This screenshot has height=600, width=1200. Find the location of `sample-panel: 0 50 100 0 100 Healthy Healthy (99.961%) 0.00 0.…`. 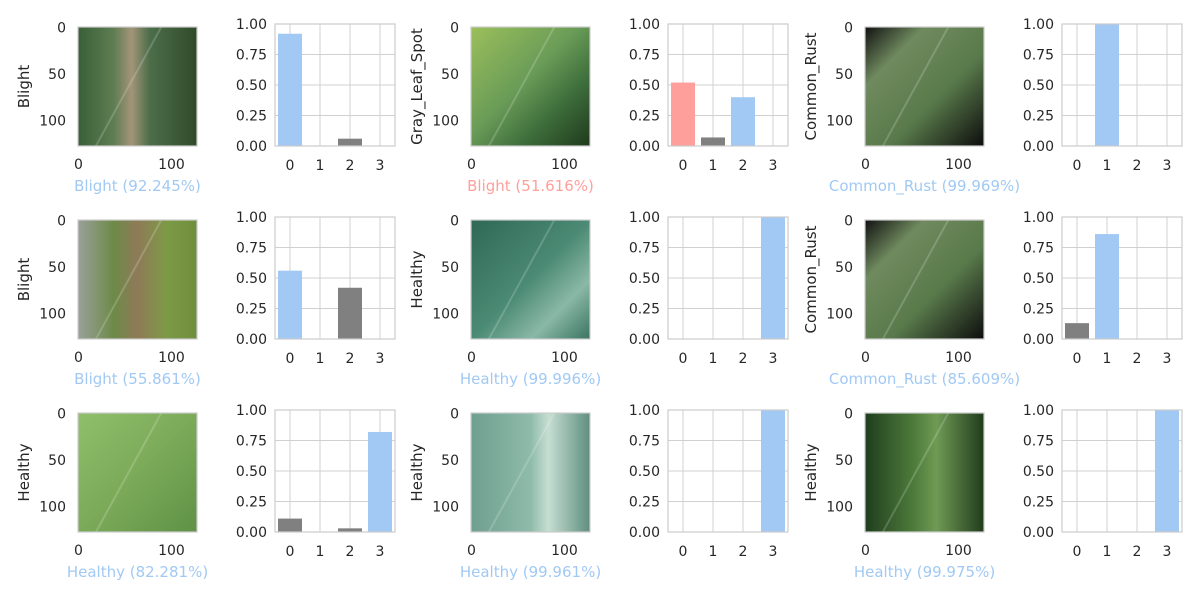

sample-panel: 0 50 100 0 100 Healthy Healthy (99.961%) 0.00 0.… is located at coordinates (598, 492).